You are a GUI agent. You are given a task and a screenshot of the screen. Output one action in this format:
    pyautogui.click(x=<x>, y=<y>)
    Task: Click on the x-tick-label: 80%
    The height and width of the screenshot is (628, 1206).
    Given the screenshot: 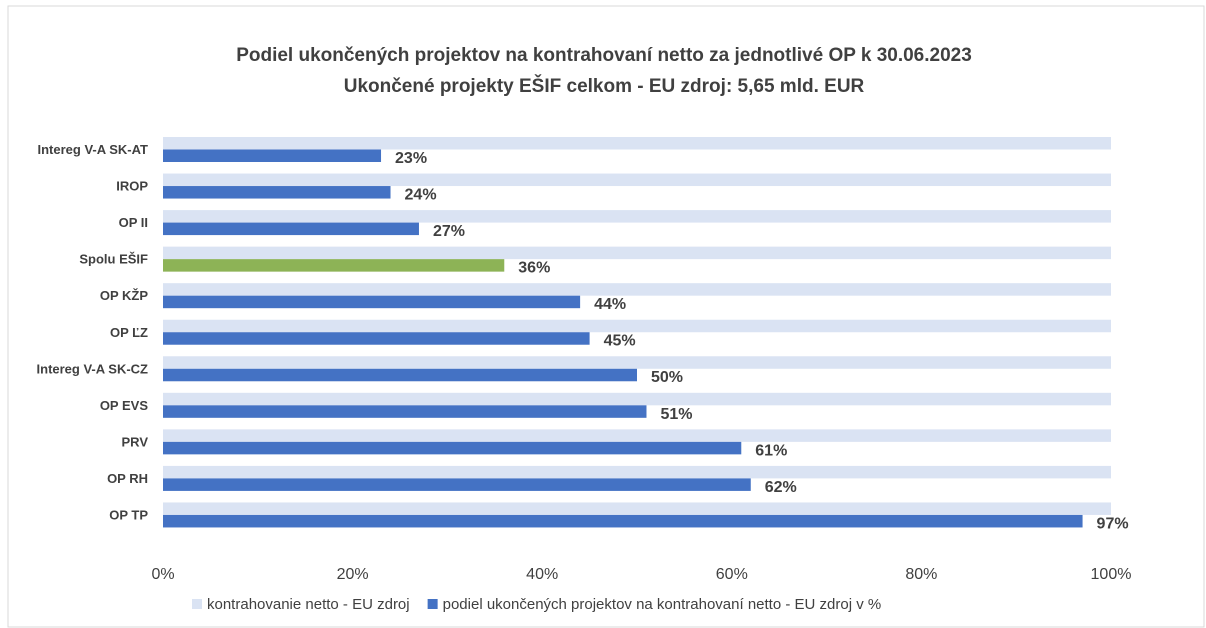 What is the action you would take?
    pyautogui.click(x=921, y=574)
    